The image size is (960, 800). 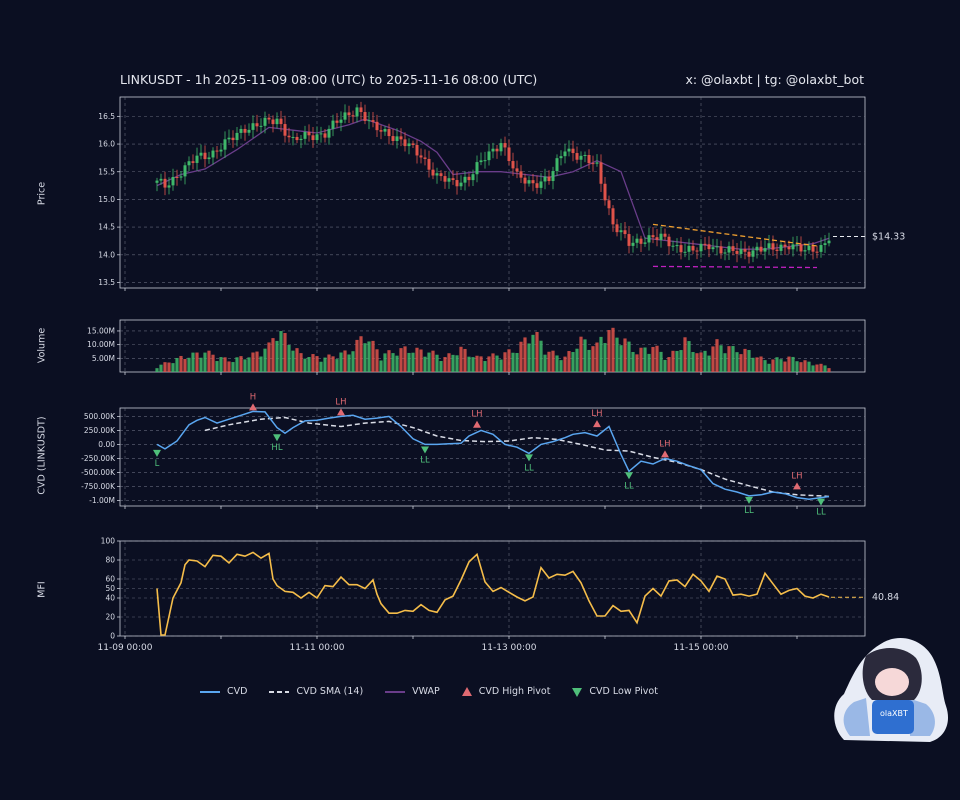 What do you see at coordinates (210, 691) in the screenshot?
I see `solid-line-icon` at bounding box center [210, 691].